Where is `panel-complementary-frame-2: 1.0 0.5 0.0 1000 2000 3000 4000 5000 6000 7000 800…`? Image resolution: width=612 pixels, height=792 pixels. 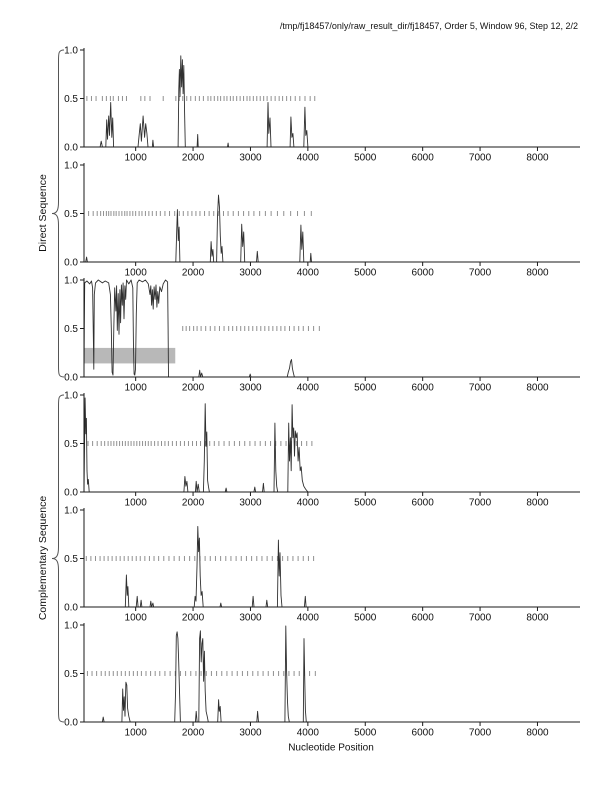
panel-complementary-frame-2: 1.0 0.5 0.0 1000 2000 3000 4000 5000 6000 7000 800… is located at coordinates (322, 565).